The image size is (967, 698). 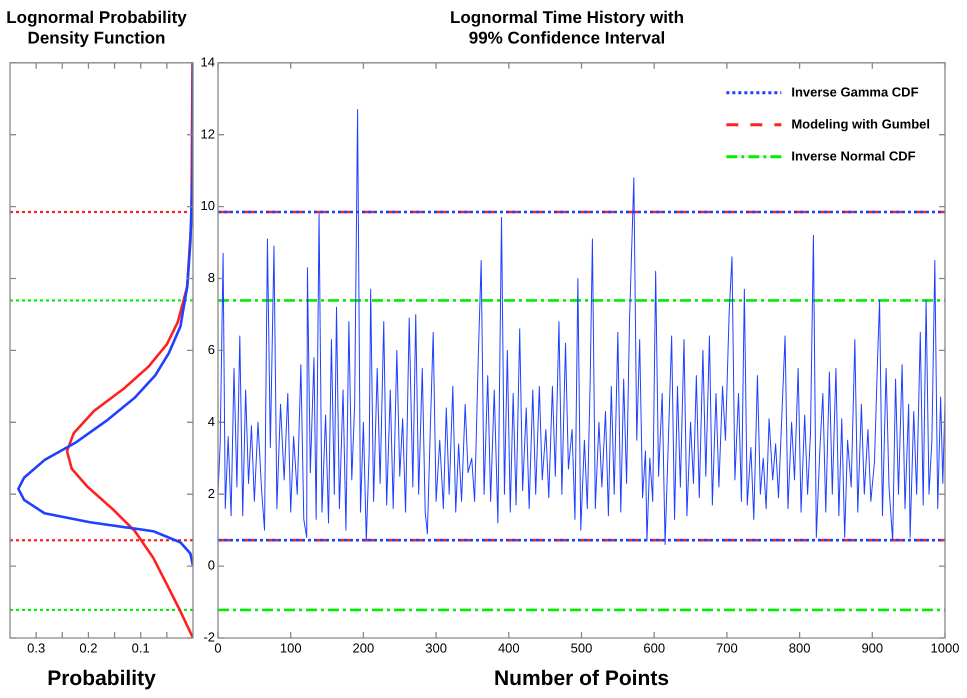 I want to click on legend-label: Inverse Gamma CDF, so click(x=855, y=92).